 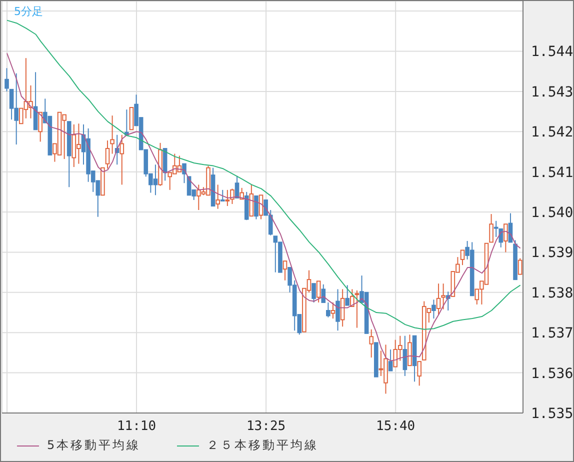 I want to click on y-tick-label: 1.543, so click(x=552, y=92).